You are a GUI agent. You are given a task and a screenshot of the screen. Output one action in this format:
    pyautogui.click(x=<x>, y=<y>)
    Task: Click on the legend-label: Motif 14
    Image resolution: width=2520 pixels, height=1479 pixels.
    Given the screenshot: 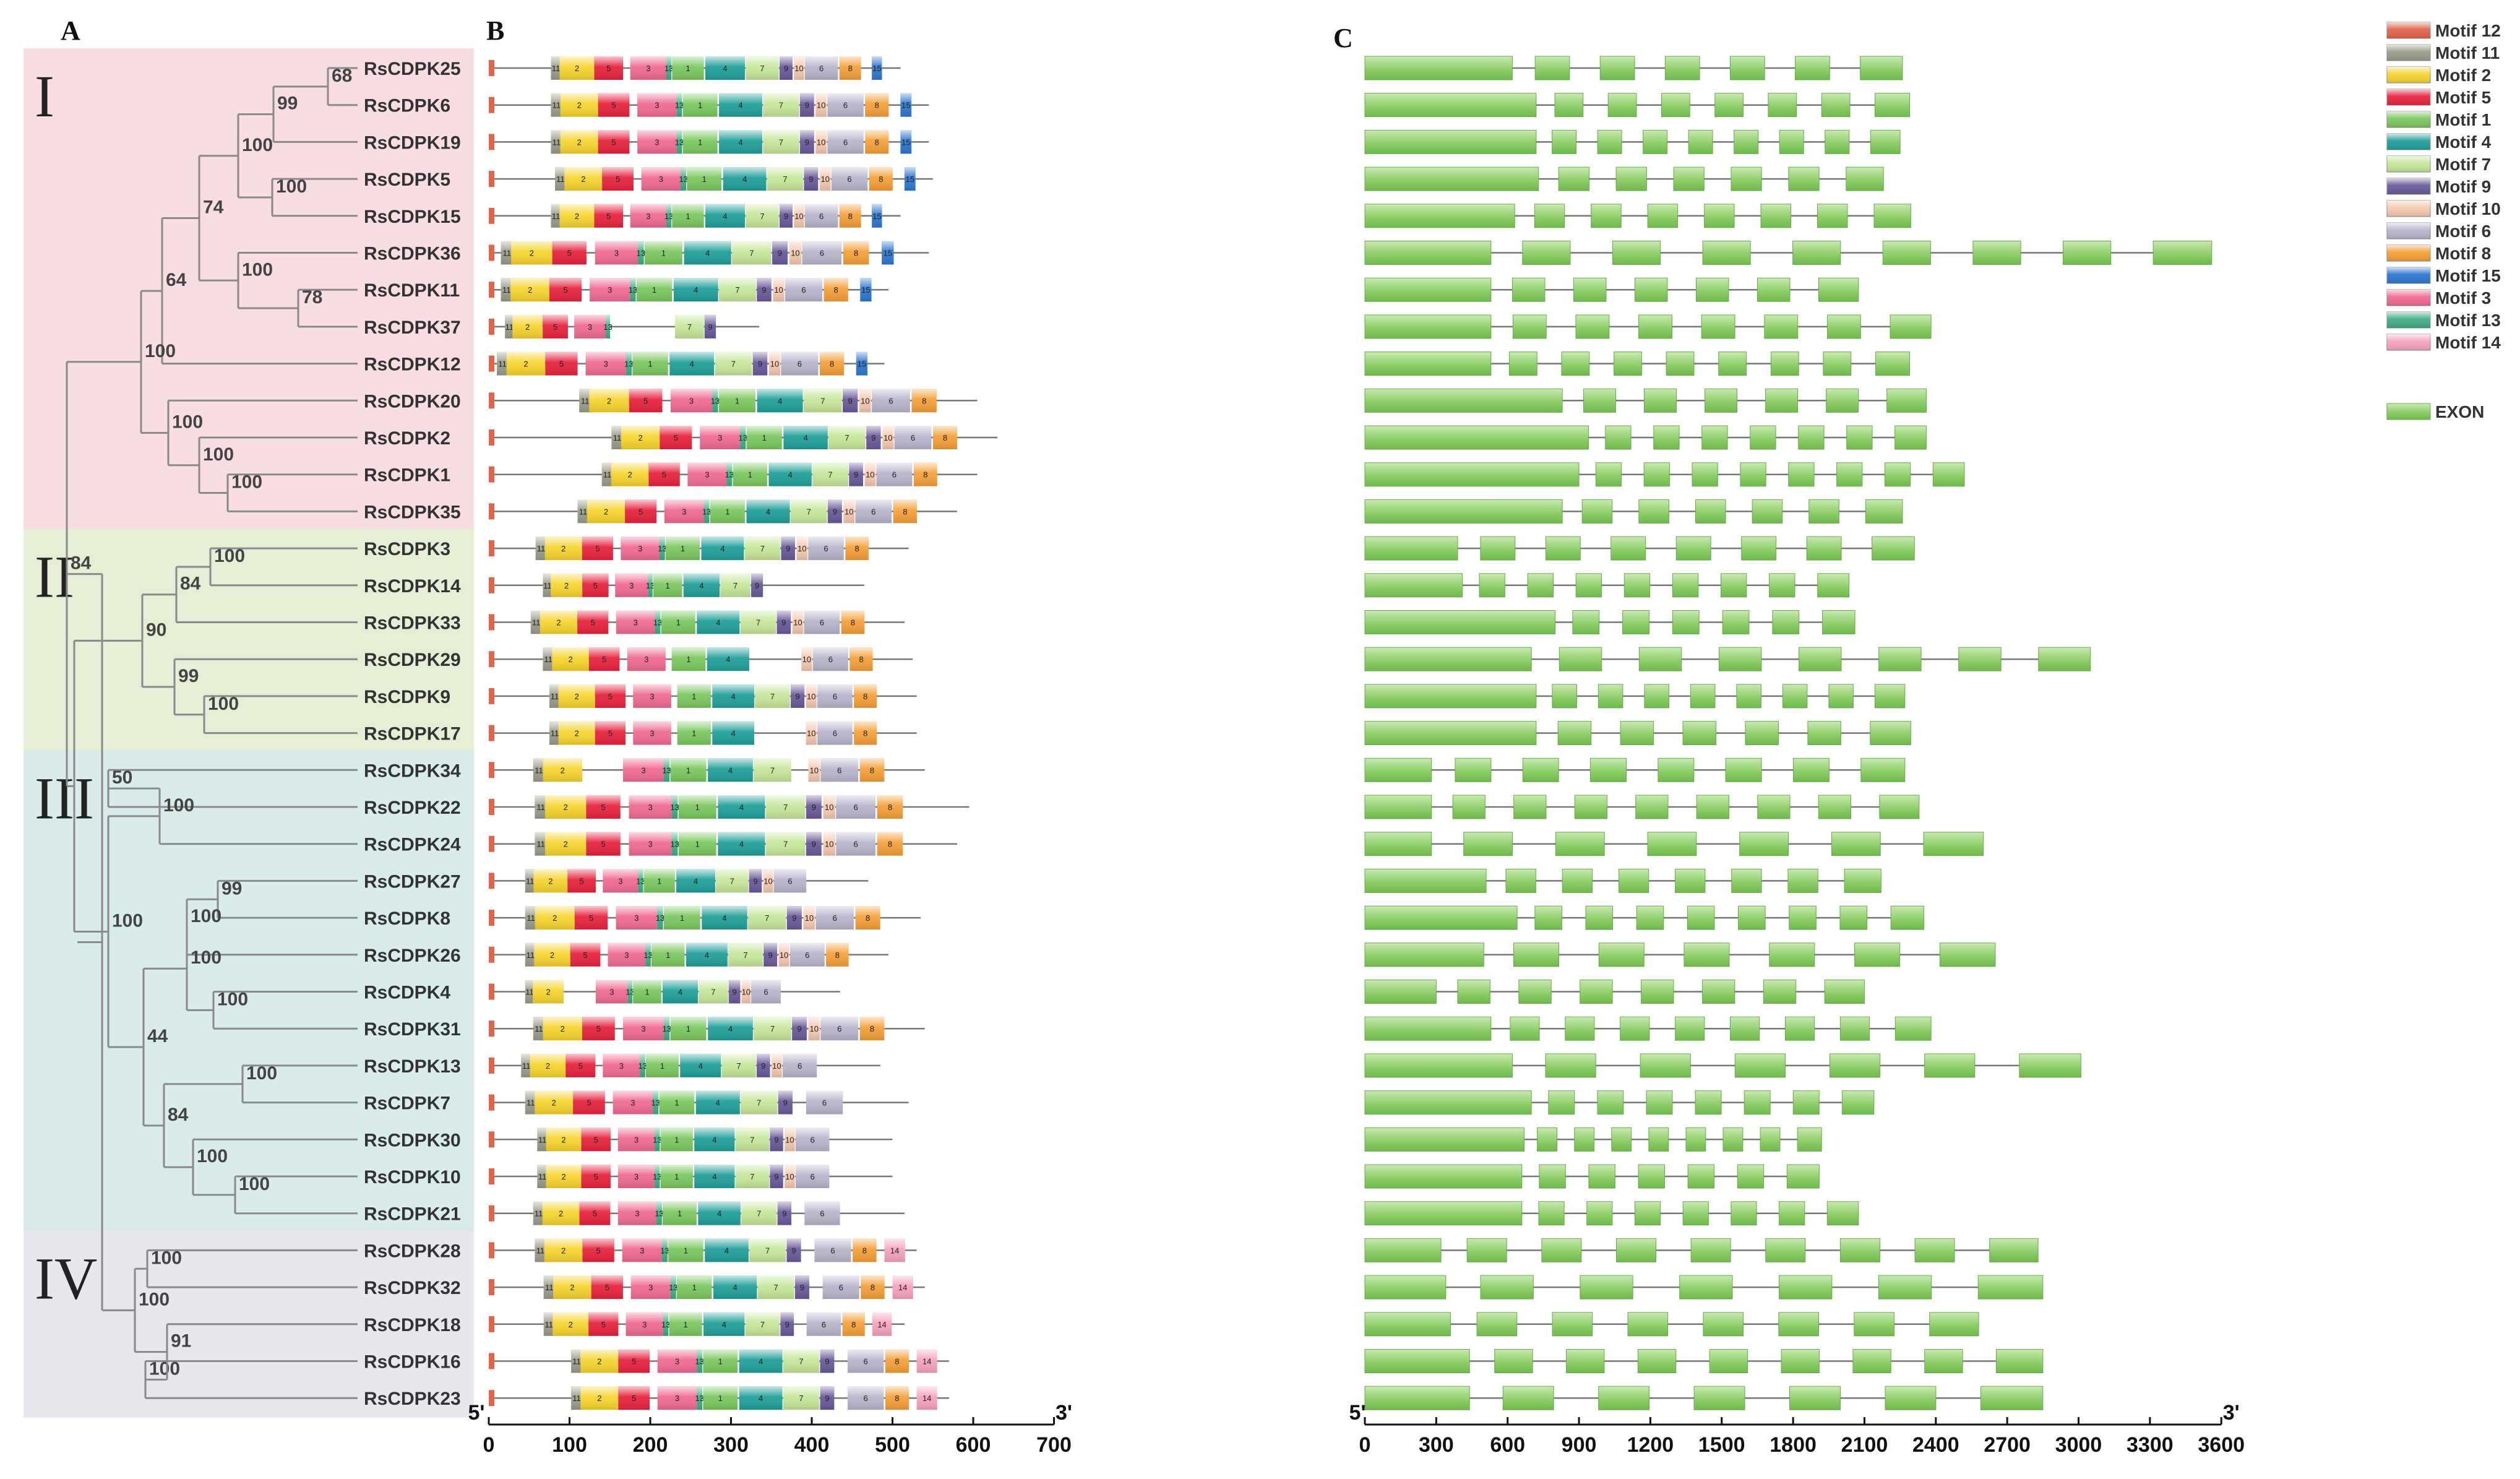 What is the action you would take?
    pyautogui.click(x=2468, y=342)
    